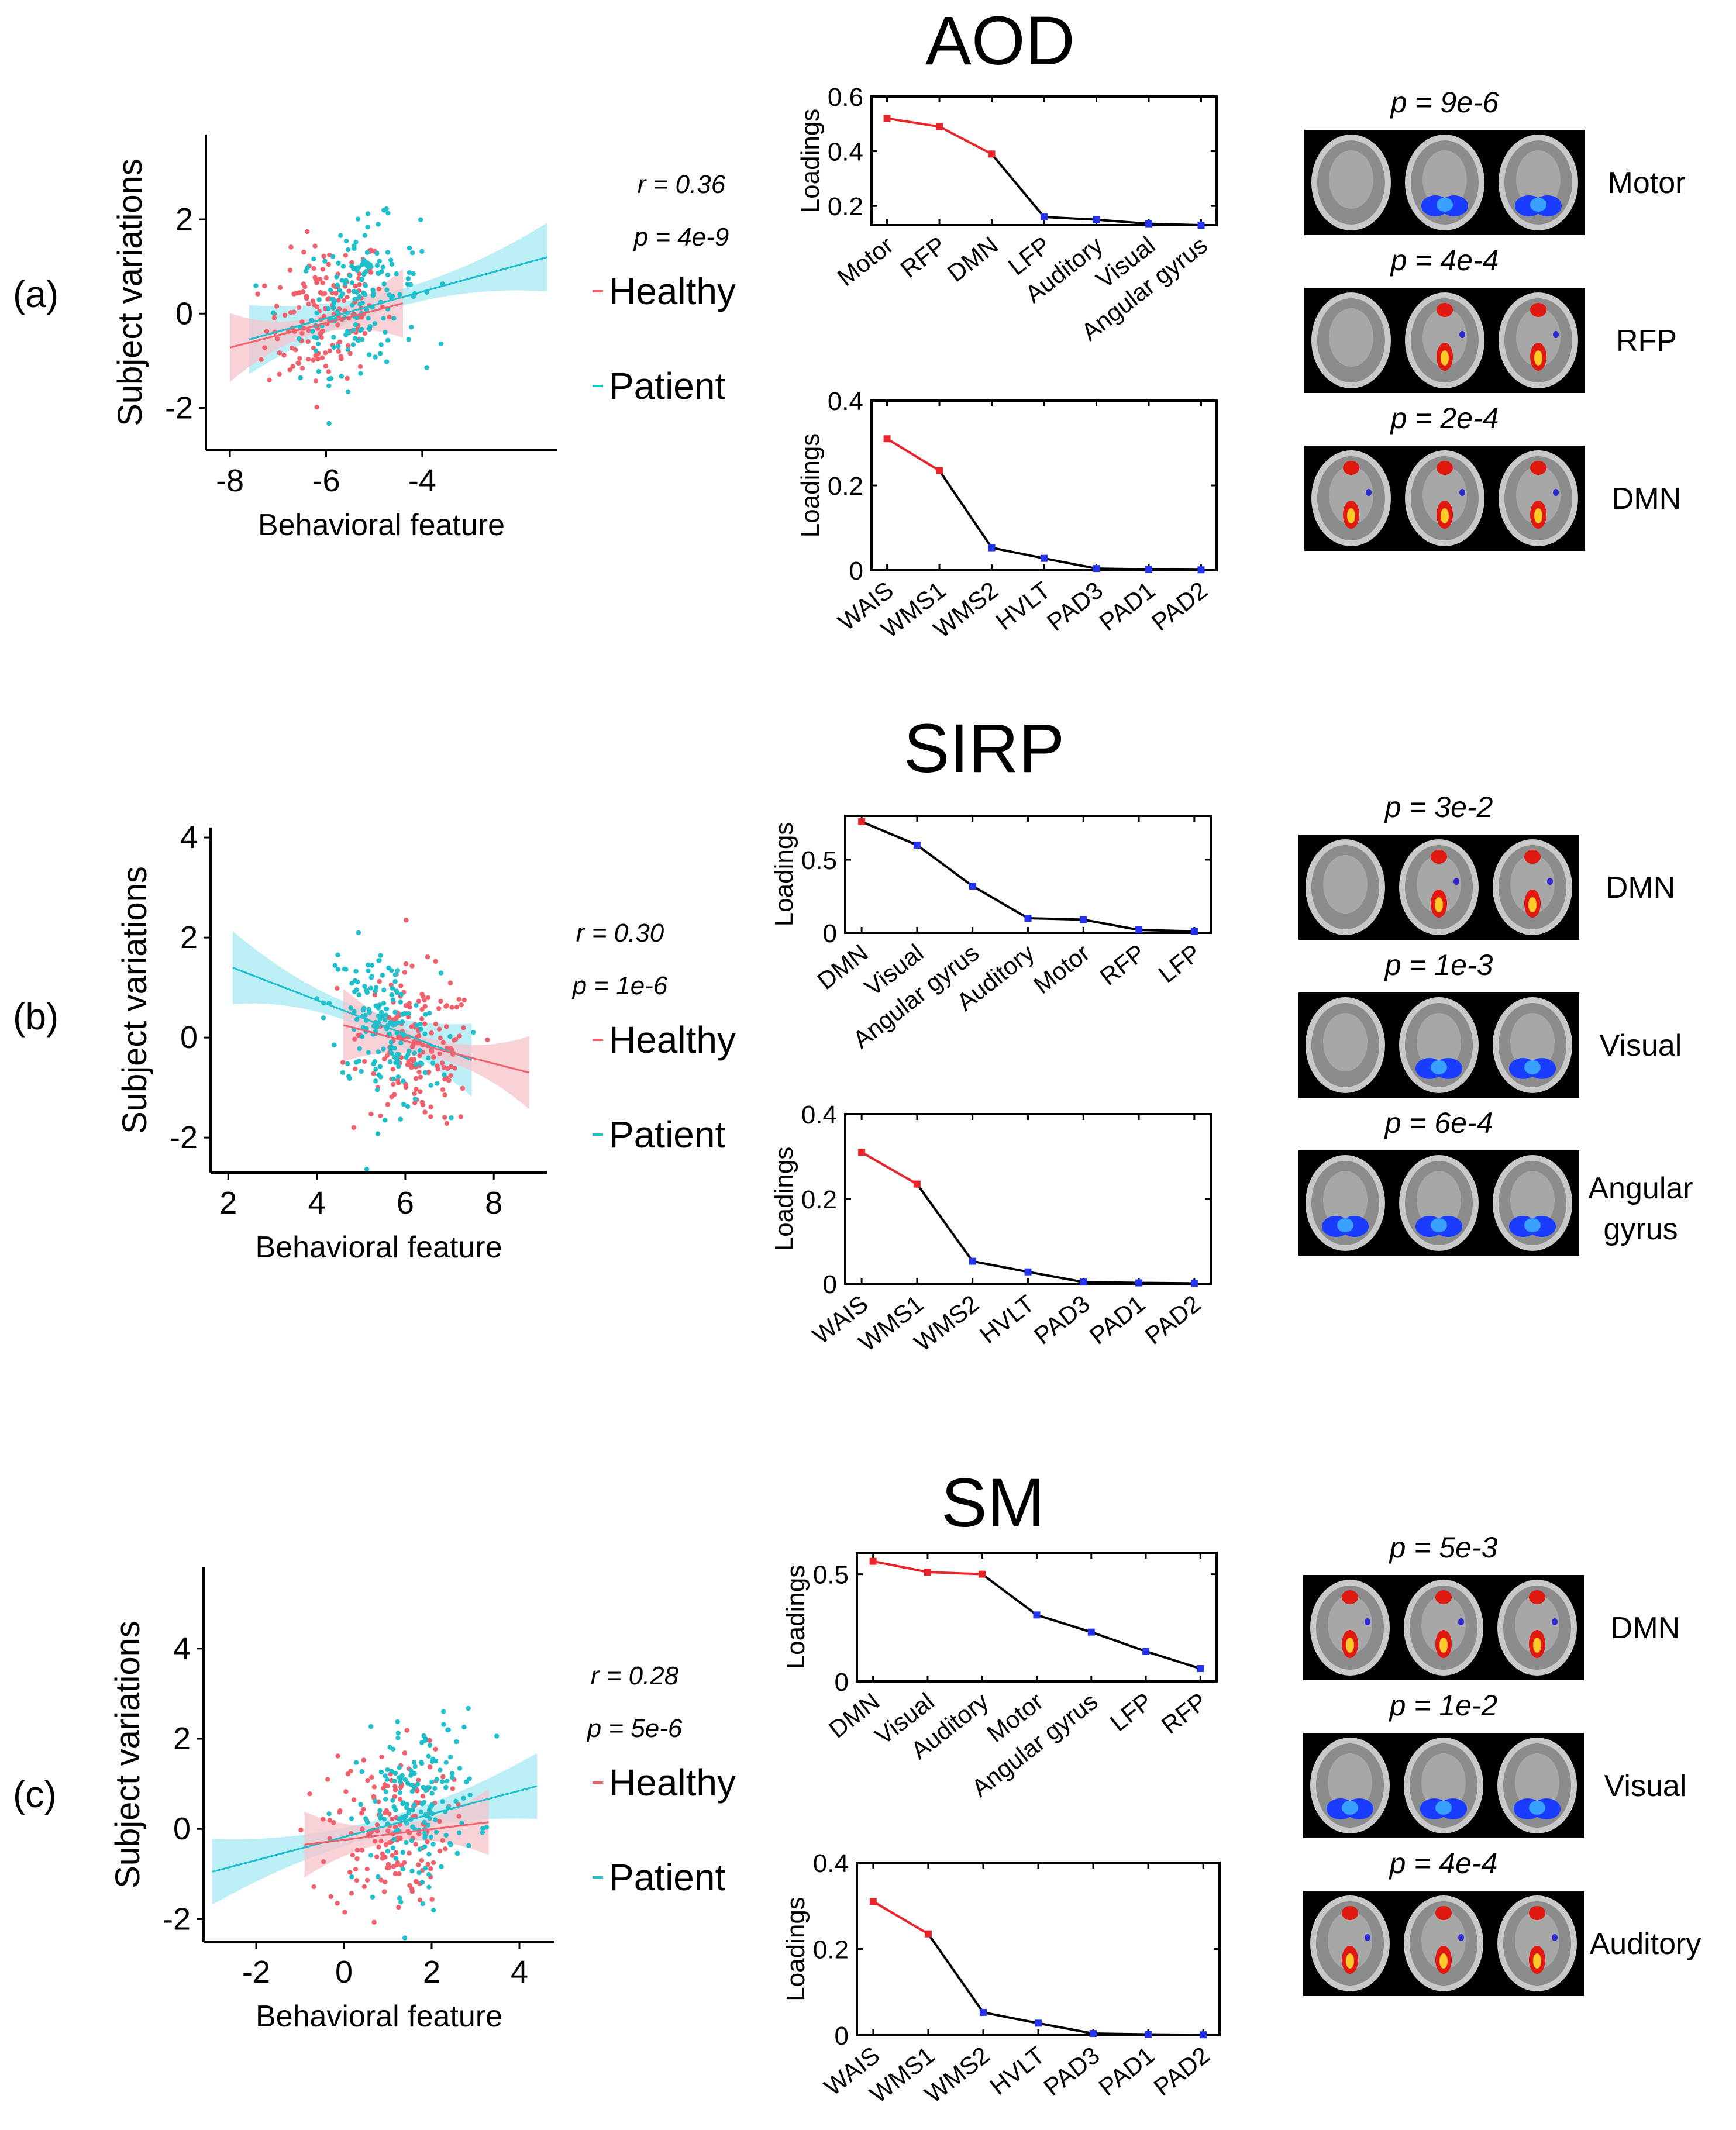 The width and height of the screenshot is (1736, 2130). Describe the element at coordinates (1647, 183) in the screenshot. I see `brain-network-name: Motor` at that location.